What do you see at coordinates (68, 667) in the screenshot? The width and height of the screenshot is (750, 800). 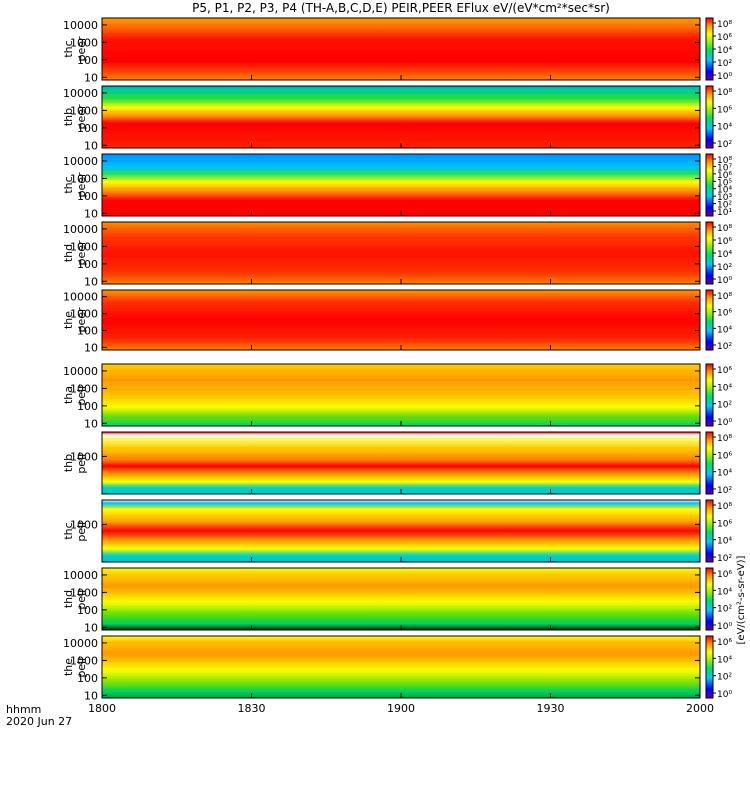 I see `panel-probe-label: the` at bounding box center [68, 667].